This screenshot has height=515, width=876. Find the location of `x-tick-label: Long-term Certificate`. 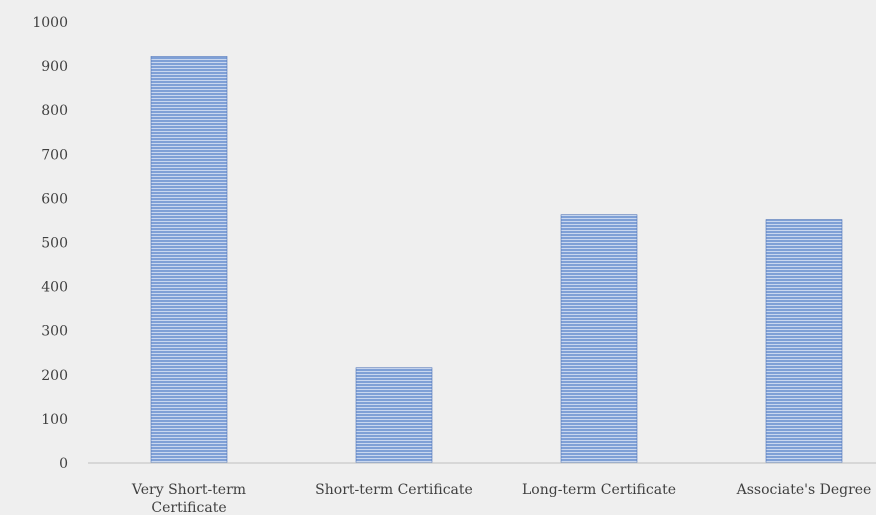

x-tick-label: Long-term Certificate is located at coordinates (599, 490).